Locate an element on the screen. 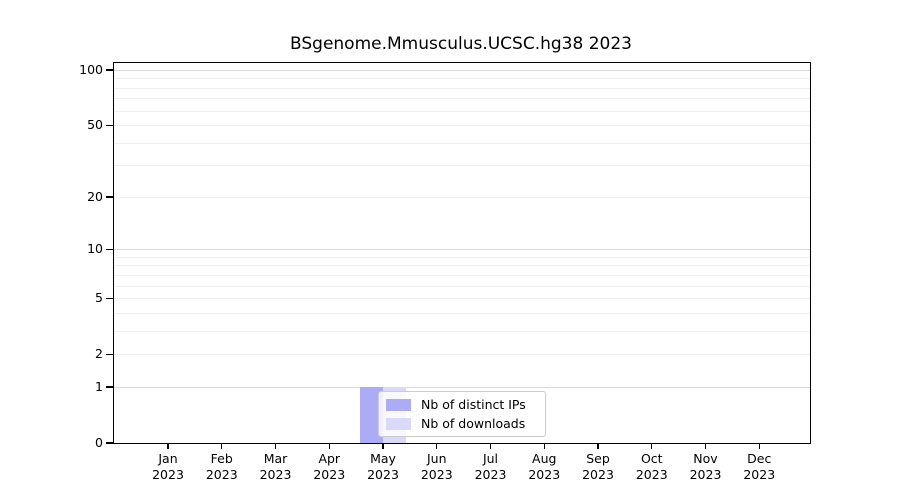  x-axis-month: Aug is located at coordinates (544, 458).